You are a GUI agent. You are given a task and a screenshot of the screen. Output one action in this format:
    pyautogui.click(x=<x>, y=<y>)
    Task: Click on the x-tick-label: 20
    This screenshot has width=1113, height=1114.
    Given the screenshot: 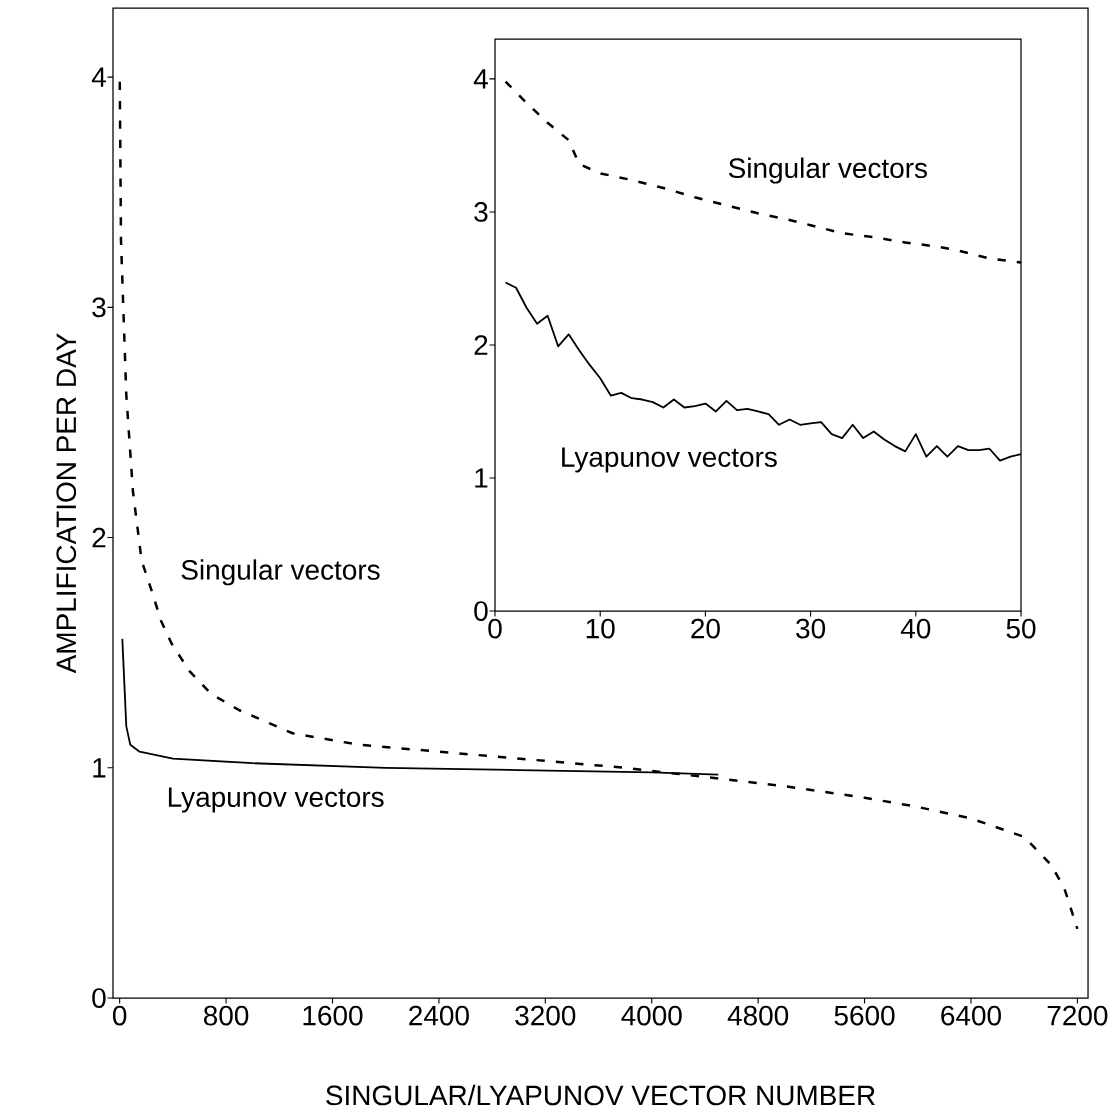 What is the action you would take?
    pyautogui.click(x=705, y=628)
    